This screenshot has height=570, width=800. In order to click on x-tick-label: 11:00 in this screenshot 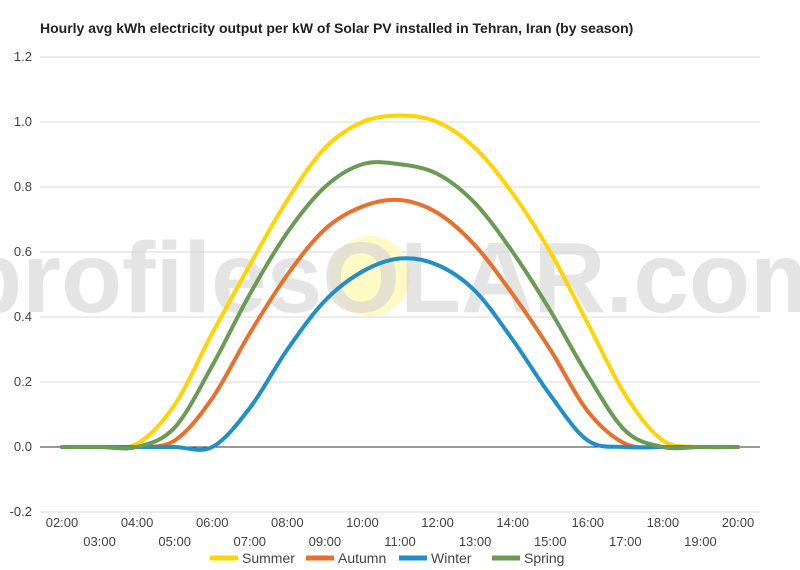, I will do `click(400, 541)`.